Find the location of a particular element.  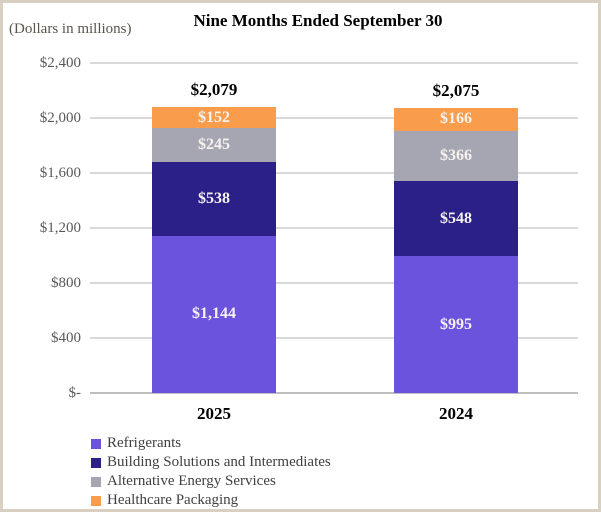

x-label-2024: 2024 is located at coordinates (456, 413).